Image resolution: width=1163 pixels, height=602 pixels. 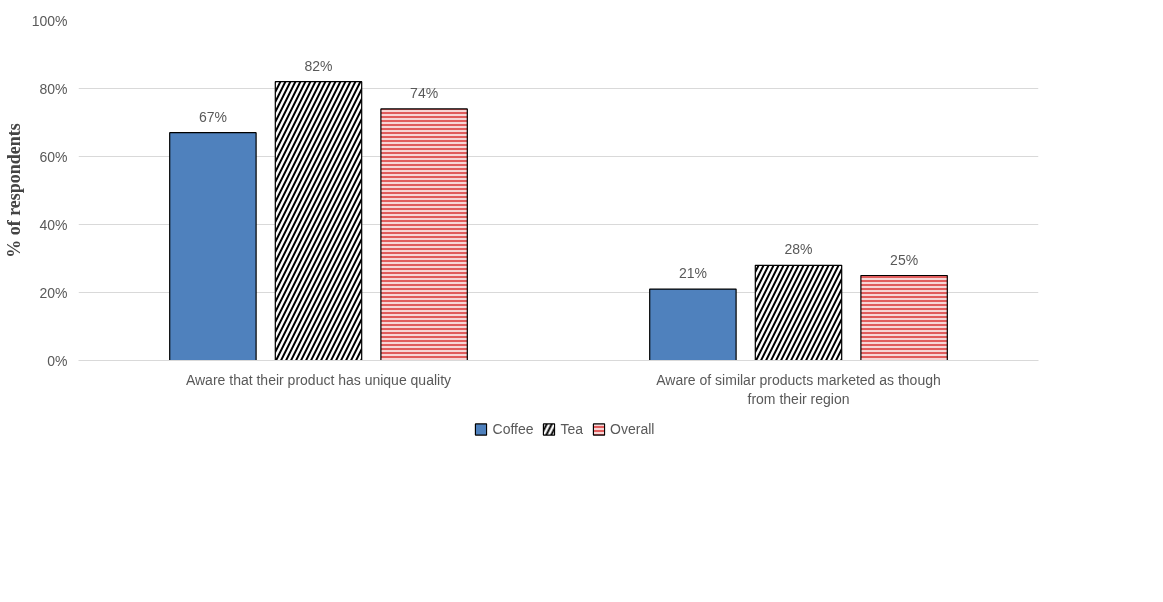 I want to click on y-tick-label: 20%, so click(x=53, y=292).